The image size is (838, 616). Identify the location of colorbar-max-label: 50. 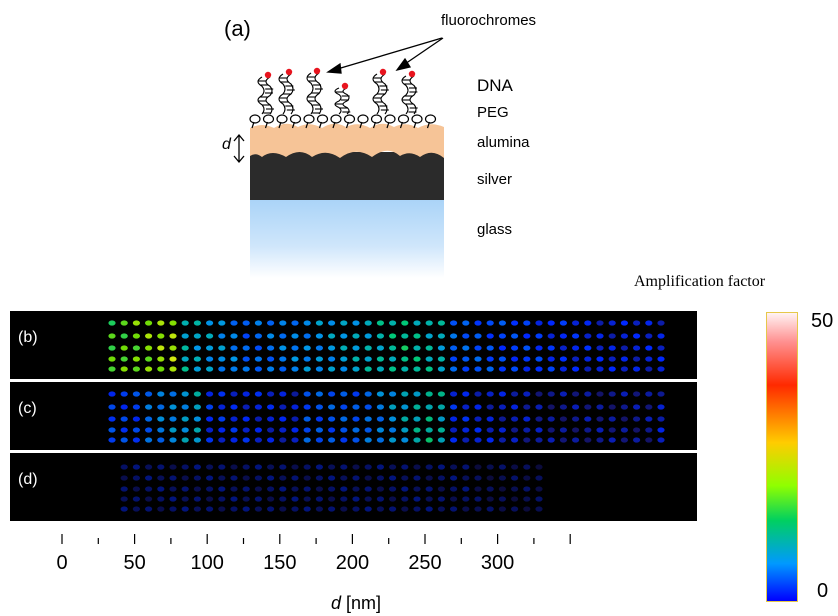
(822, 321).